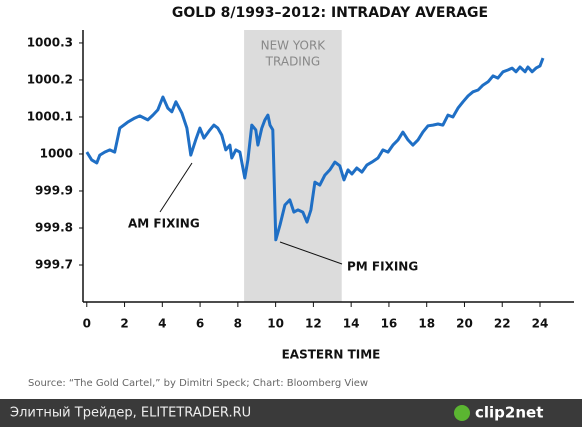 The image size is (582, 427). Describe the element at coordinates (382, 267) in the screenshot. I see `annotation: PM FIXING` at that location.